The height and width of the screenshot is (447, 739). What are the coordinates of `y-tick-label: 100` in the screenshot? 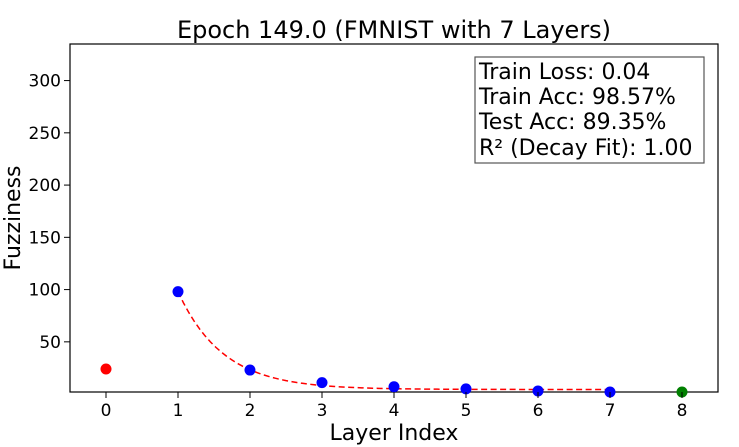 It's located at (45, 291).